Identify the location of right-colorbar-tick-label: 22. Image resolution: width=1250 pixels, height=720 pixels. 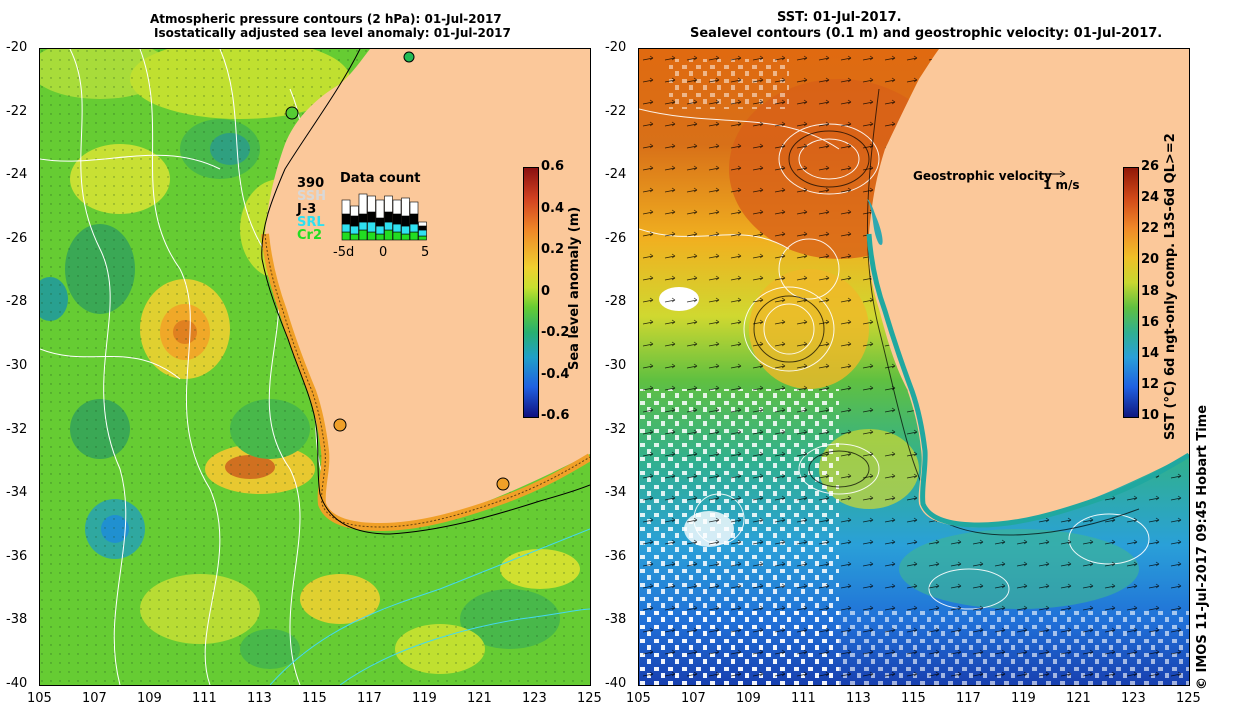
(1150, 229).